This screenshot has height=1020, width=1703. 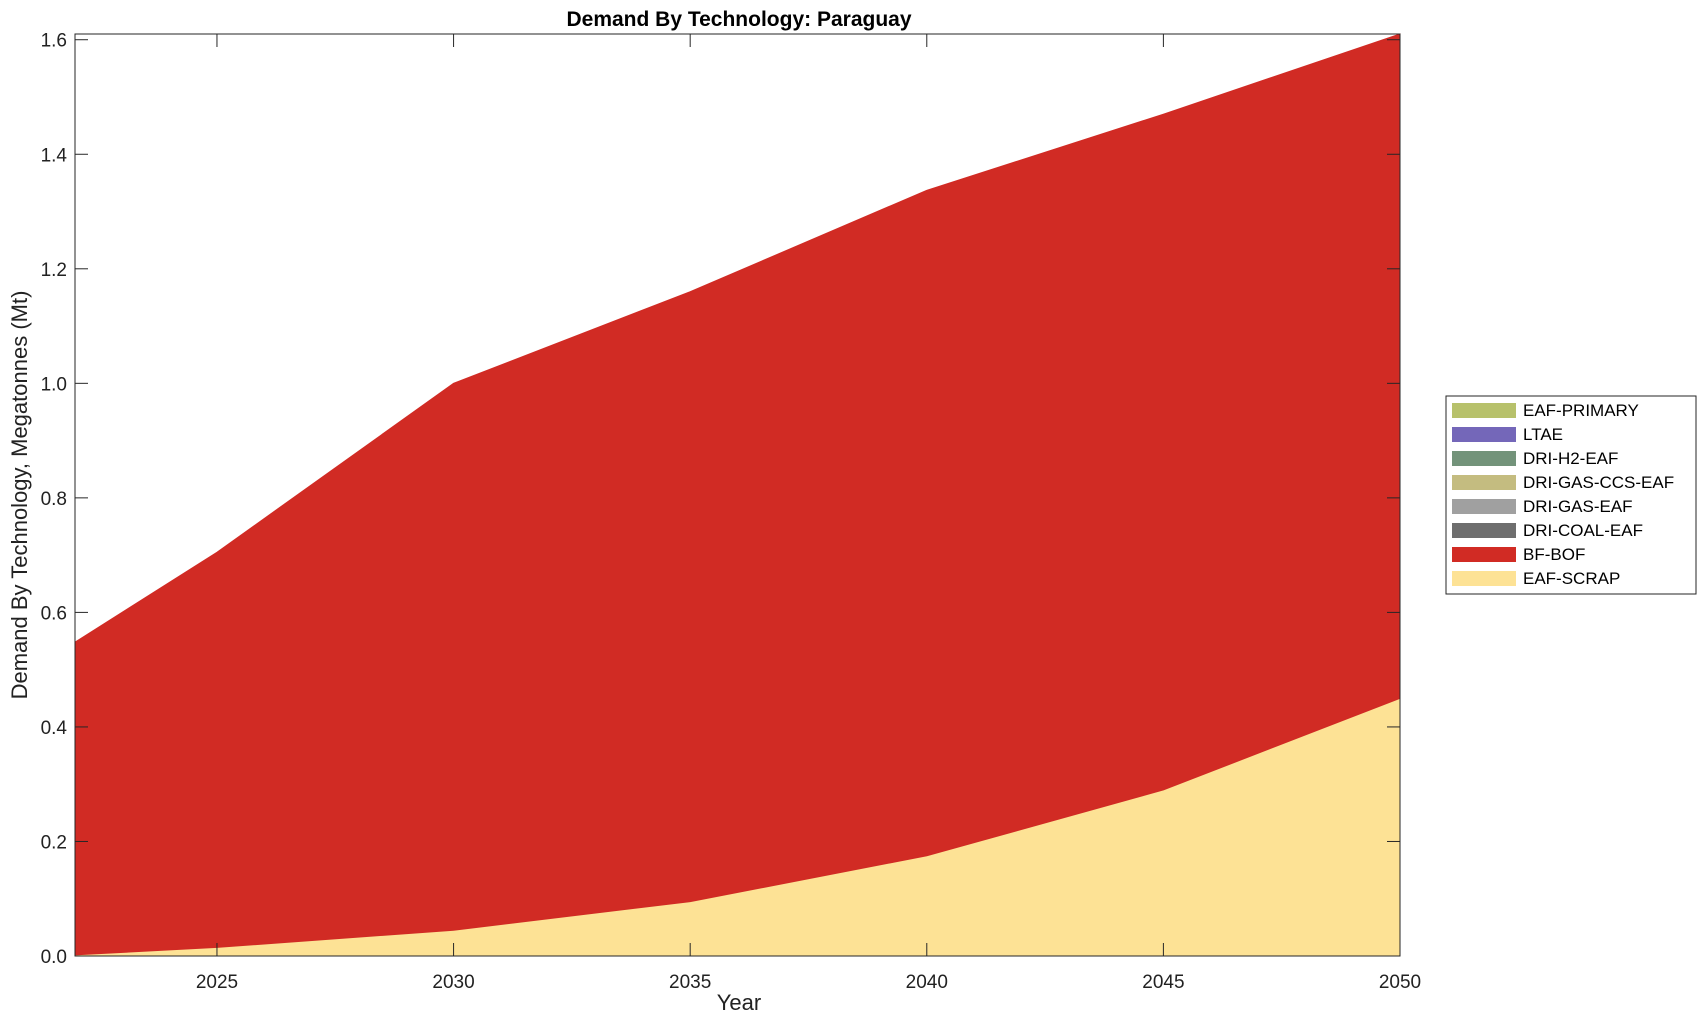 I want to click on legend-swatch-dri-h2-eaf, so click(x=1484, y=458).